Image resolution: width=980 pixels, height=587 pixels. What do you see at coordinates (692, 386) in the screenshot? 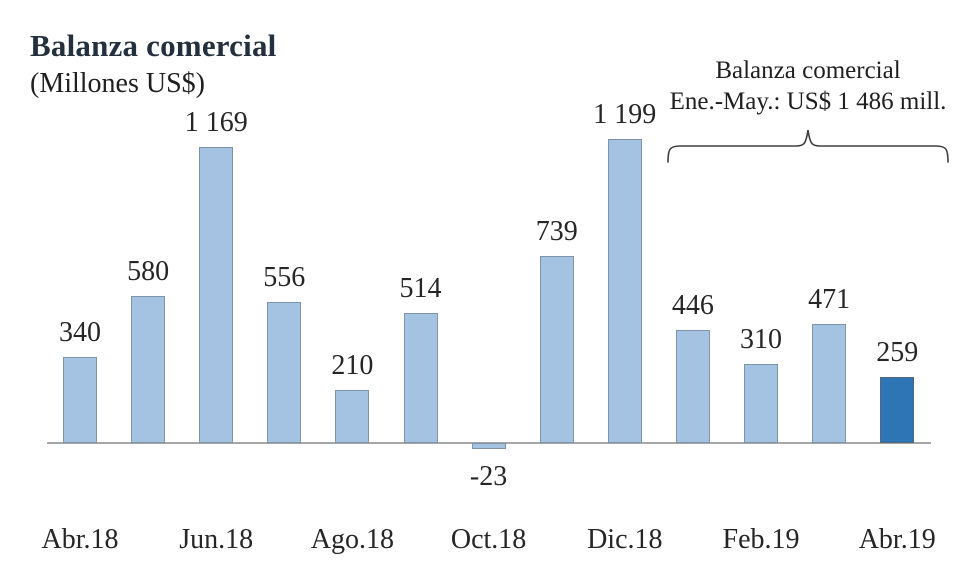
I see `bar-Ene.19` at bounding box center [692, 386].